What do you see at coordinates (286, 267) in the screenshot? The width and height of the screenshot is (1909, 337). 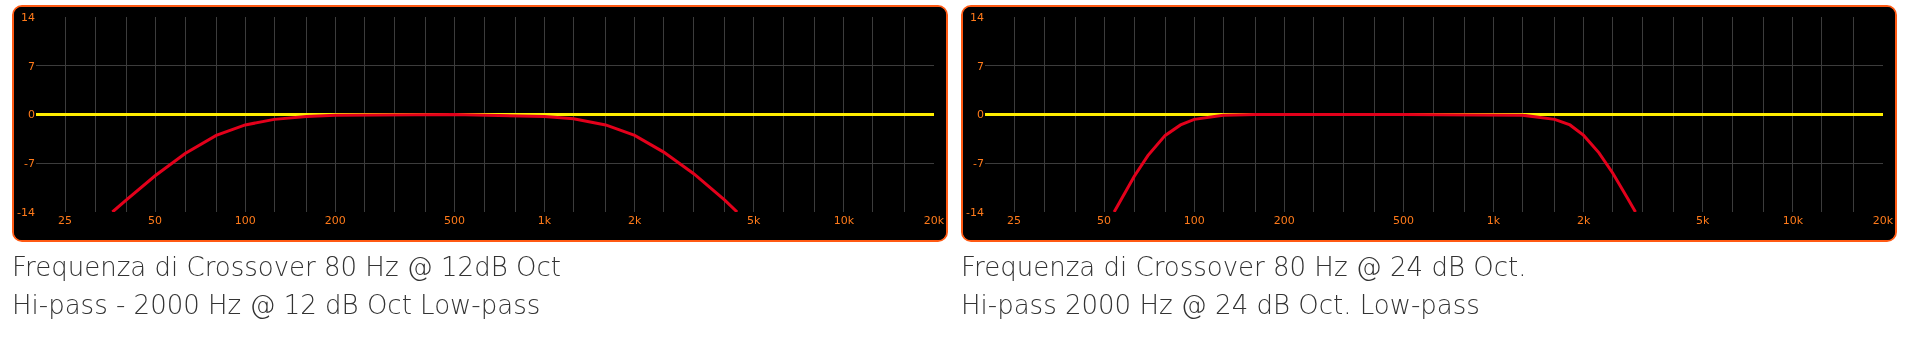 I see `text: Frequenza di Crossover 80 Hz @ 12dB Oct` at bounding box center [286, 267].